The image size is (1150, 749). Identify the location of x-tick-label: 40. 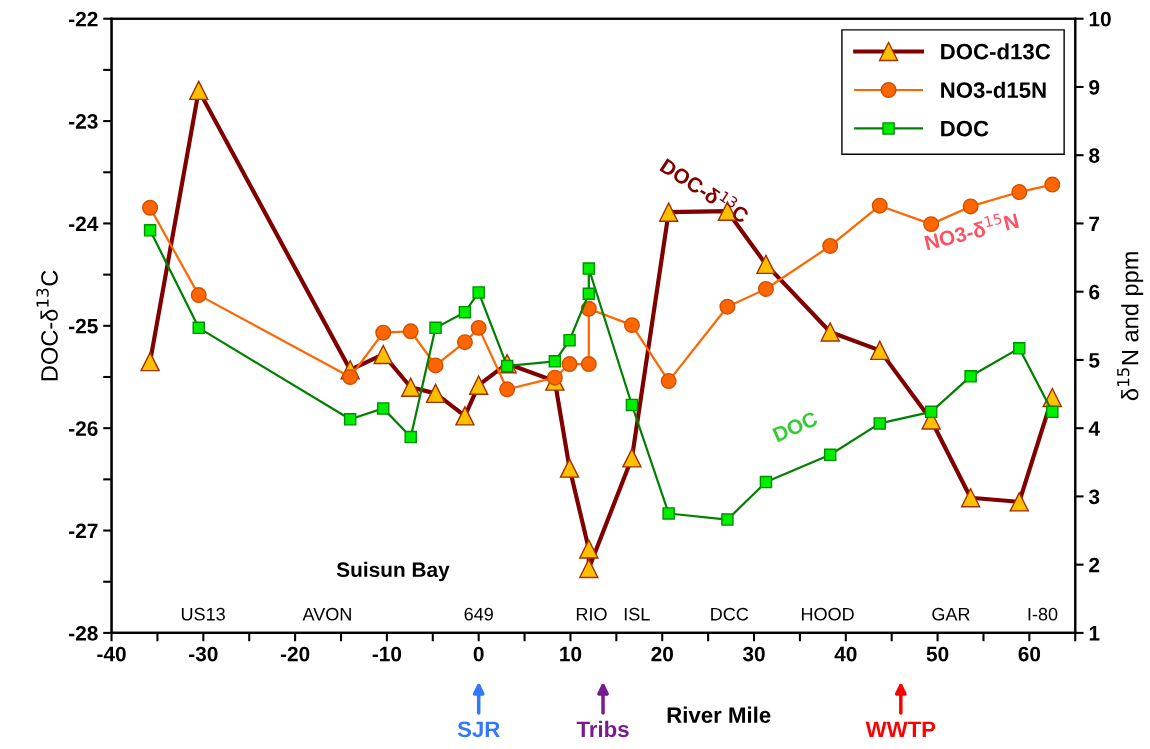
(845, 654).